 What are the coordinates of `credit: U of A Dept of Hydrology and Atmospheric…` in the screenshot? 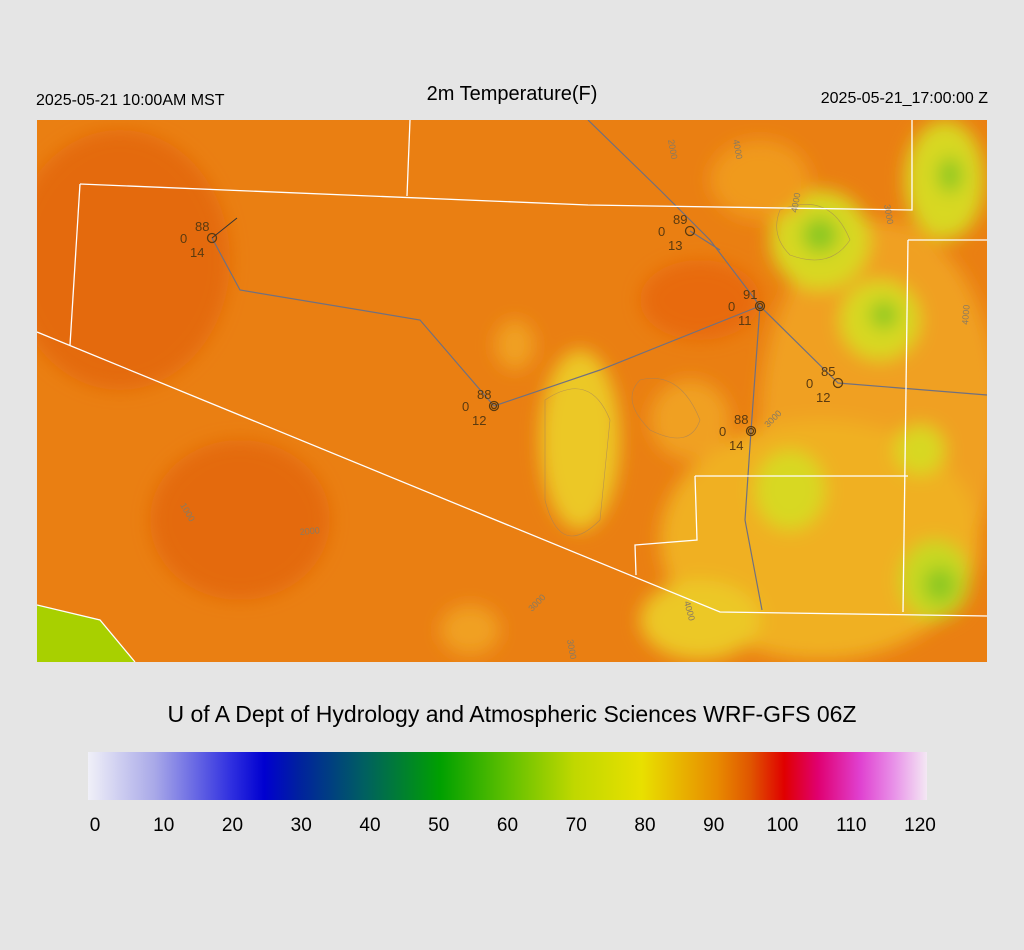 It's located at (511, 714).